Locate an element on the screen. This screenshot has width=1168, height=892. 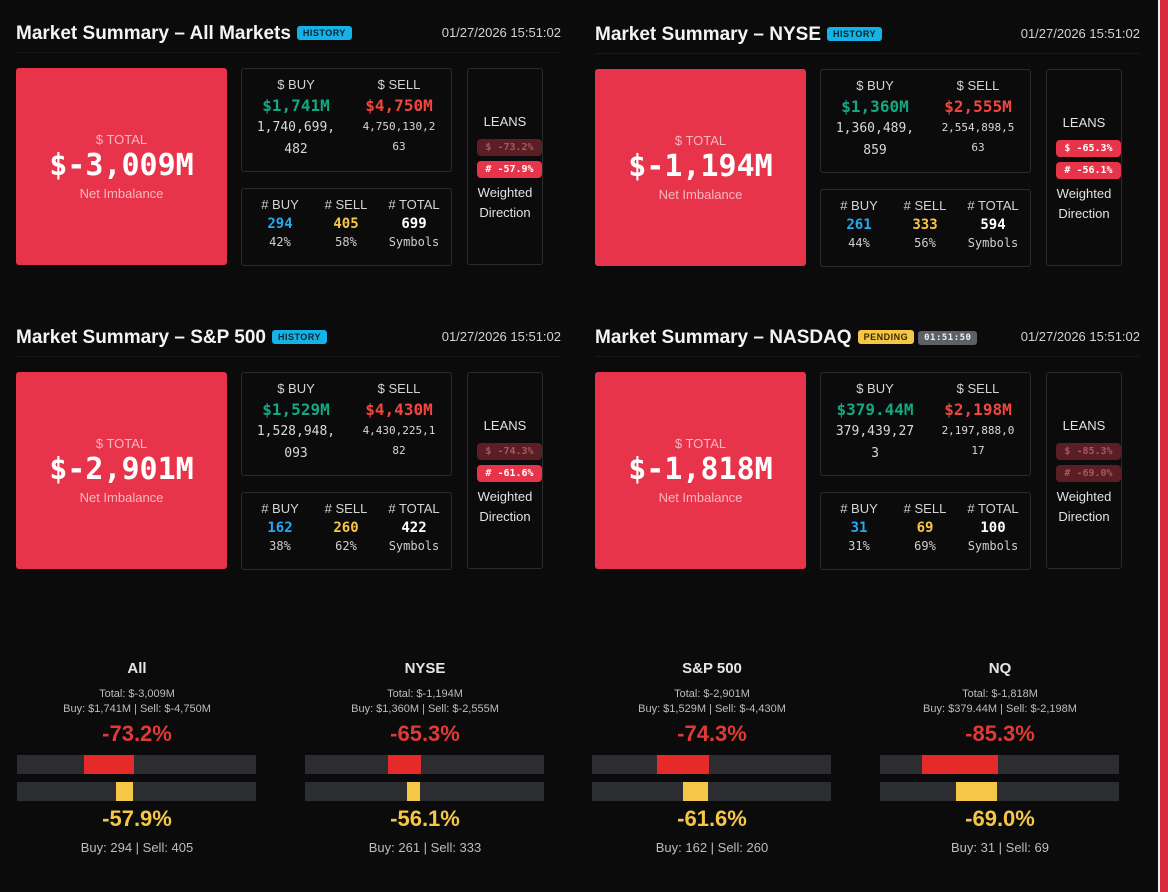
count-buy-pct: 42% is located at coordinates (280, 242).